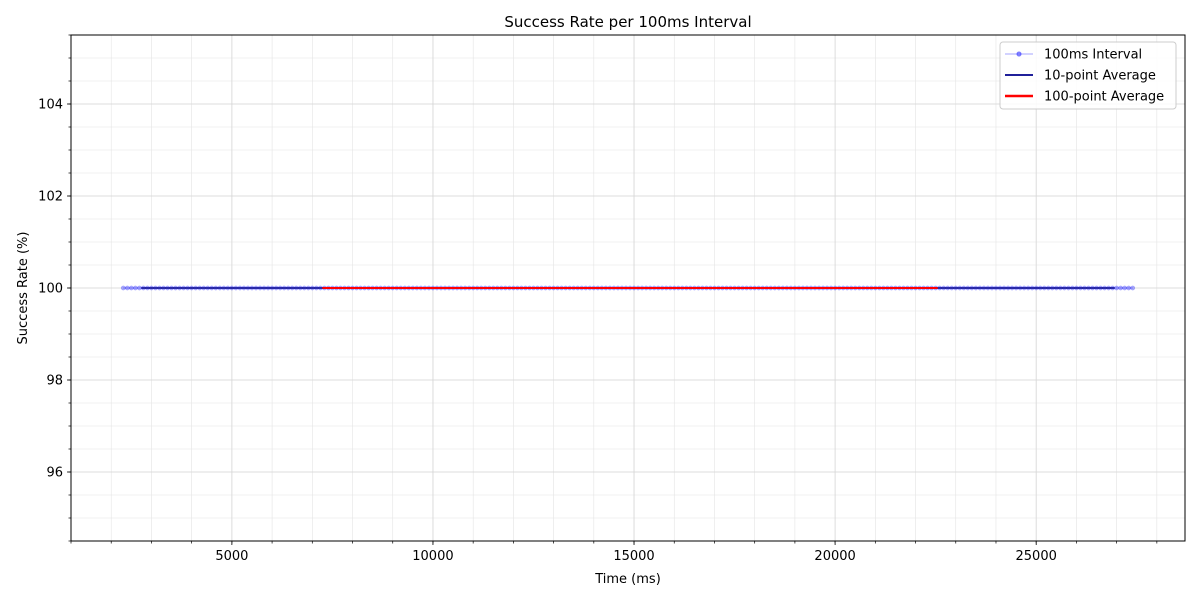 The height and width of the screenshot is (600, 1200). Describe the element at coordinates (54, 473) in the screenshot. I see `y-tick-label: 96` at that location.